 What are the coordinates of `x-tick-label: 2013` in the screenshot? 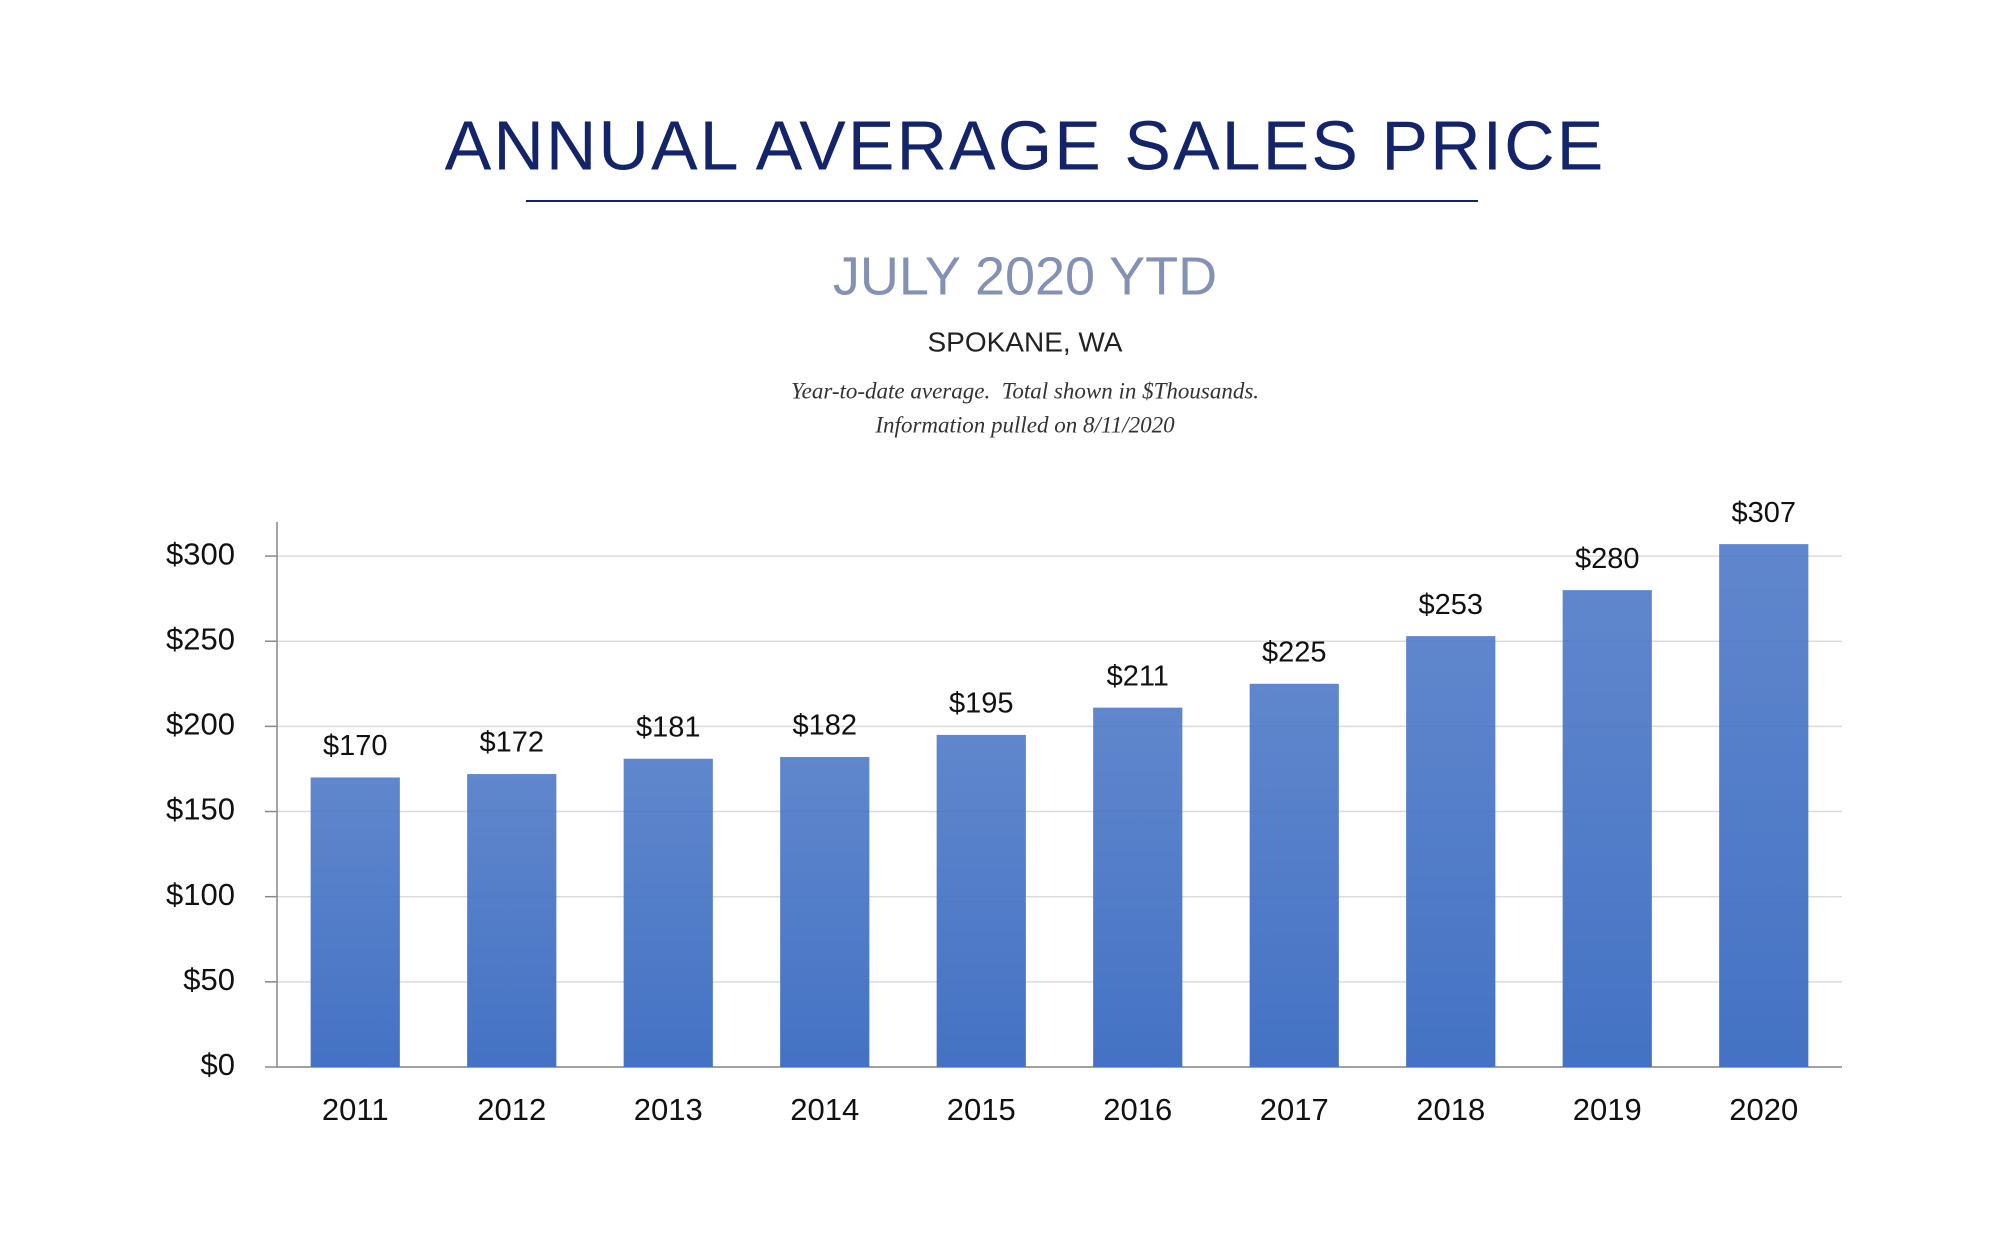 It's located at (668, 1109).